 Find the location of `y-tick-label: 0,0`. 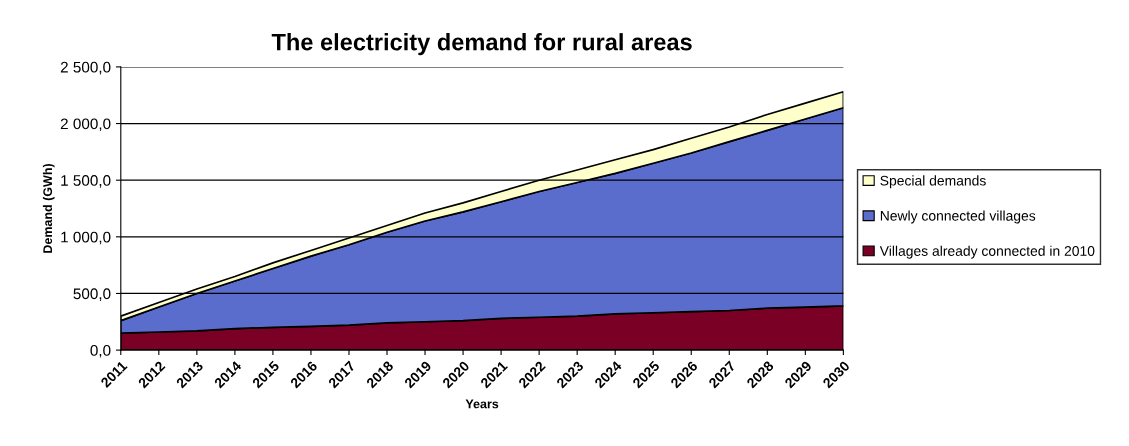

y-tick-label: 0,0 is located at coordinates (100, 351).